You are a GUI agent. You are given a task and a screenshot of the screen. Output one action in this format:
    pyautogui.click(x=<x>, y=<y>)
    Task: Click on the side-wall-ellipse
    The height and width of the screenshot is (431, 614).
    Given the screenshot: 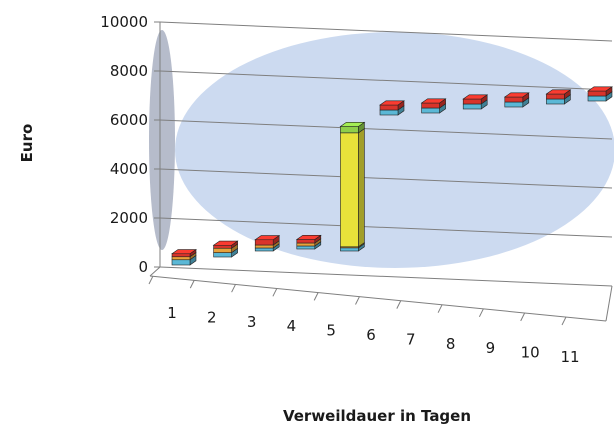 What is the action you would take?
    pyautogui.click(x=162, y=140)
    